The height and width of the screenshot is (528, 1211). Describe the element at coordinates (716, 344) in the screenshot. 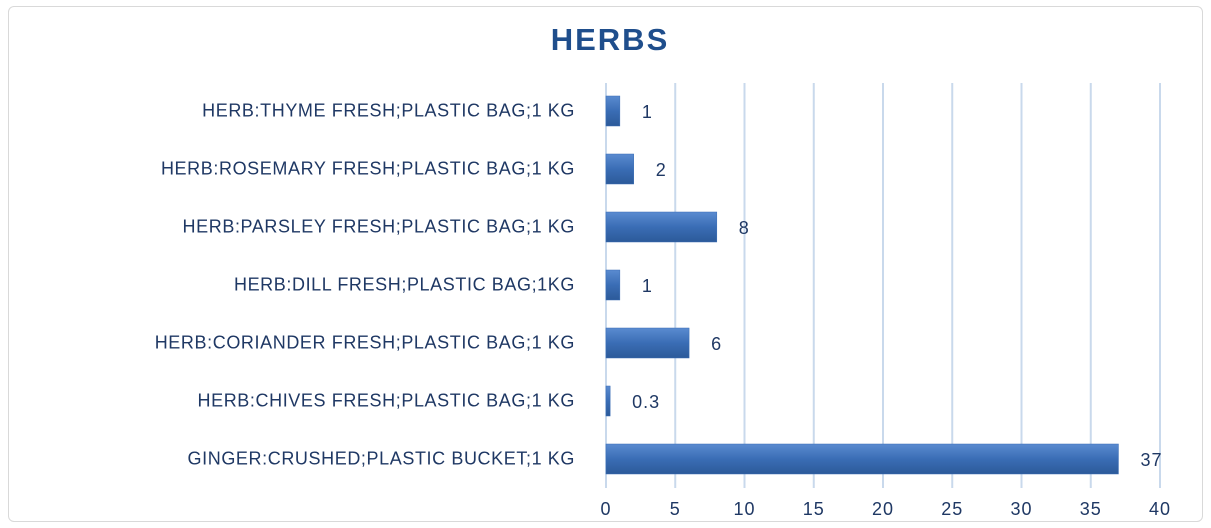

I see `value-label: 6` at that location.